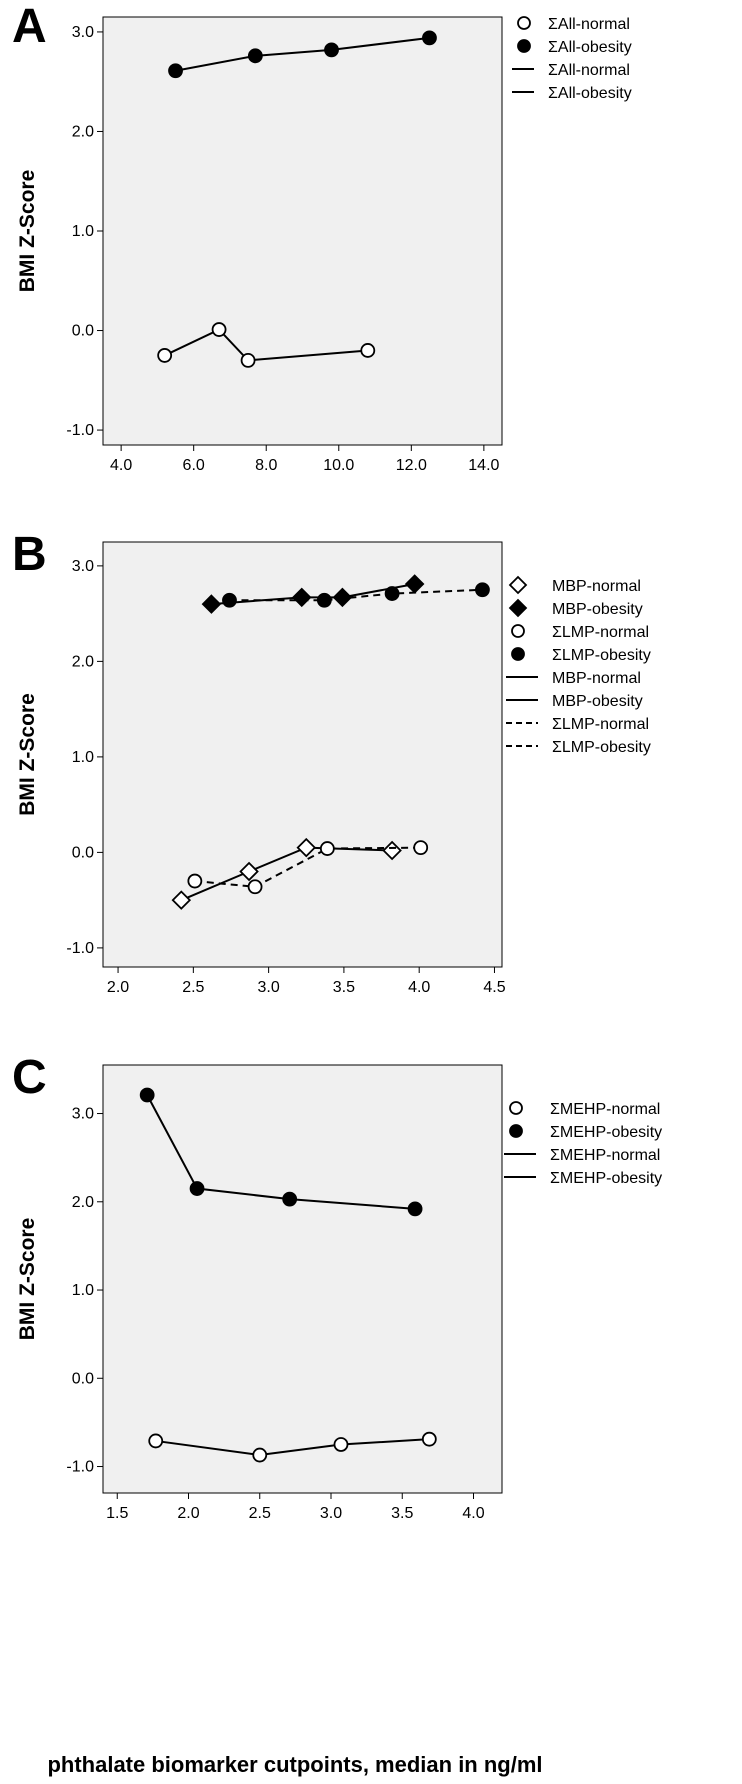  What do you see at coordinates (266, 465) in the screenshot?
I see `x-tick-label: 8.0` at bounding box center [266, 465].